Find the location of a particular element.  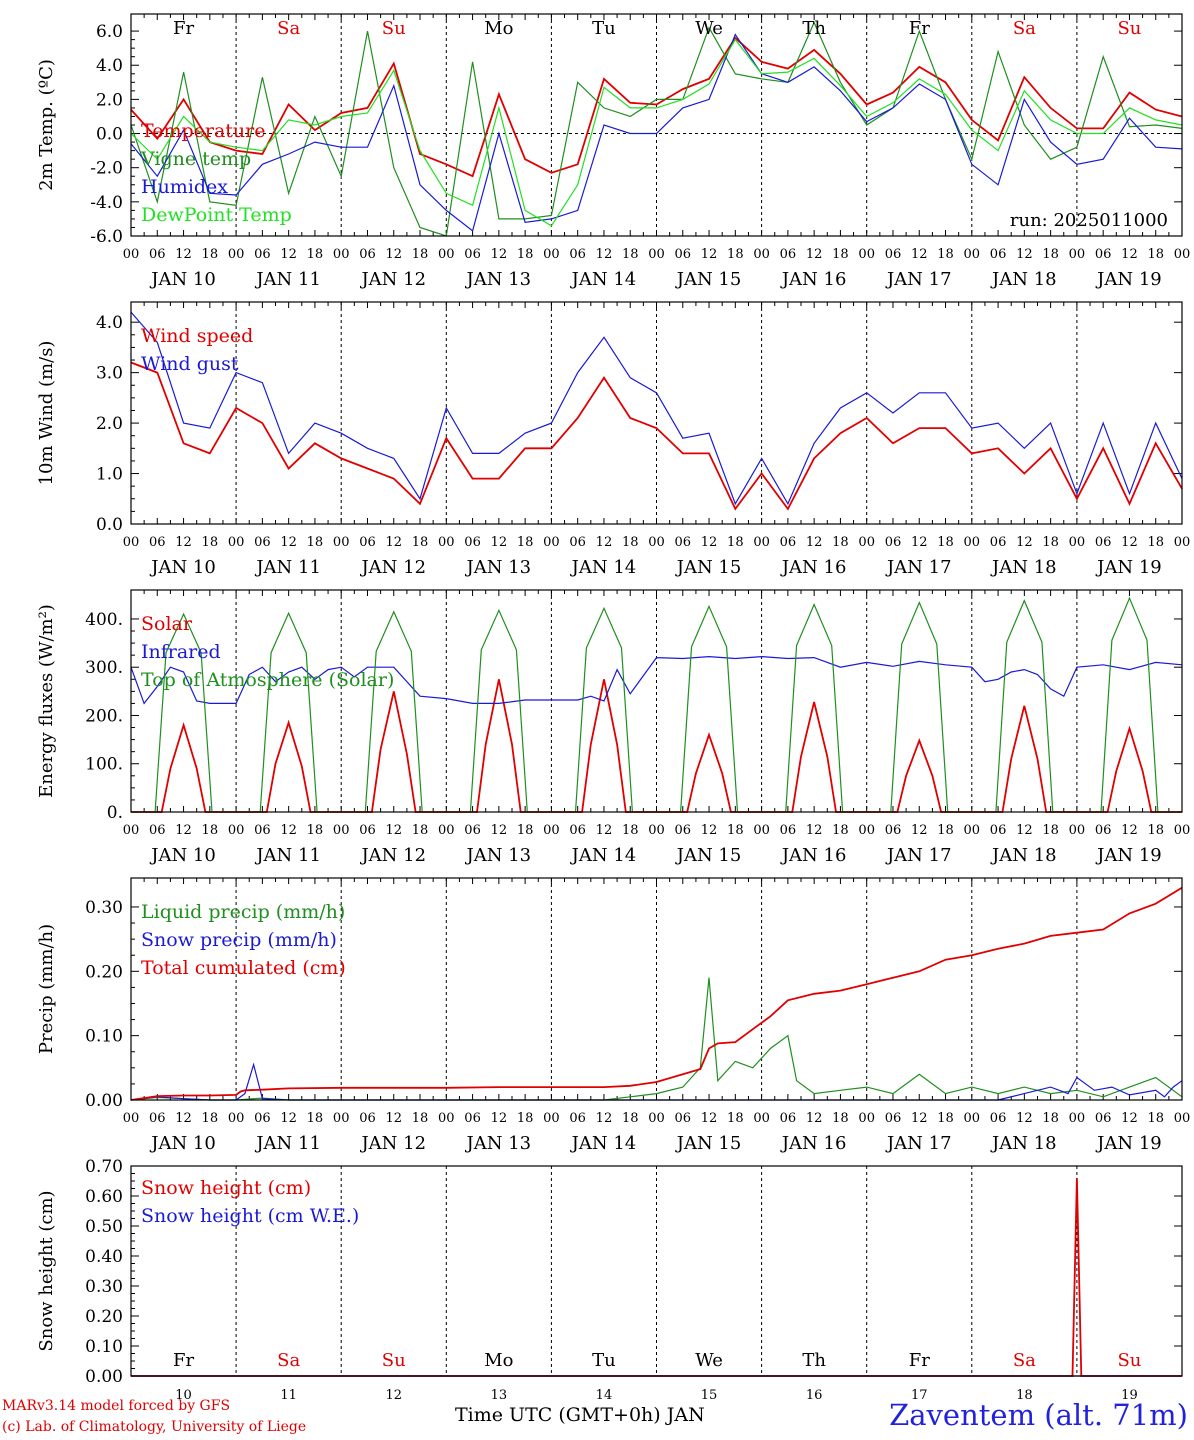

date-label: 14 is located at coordinates (604, 1395).